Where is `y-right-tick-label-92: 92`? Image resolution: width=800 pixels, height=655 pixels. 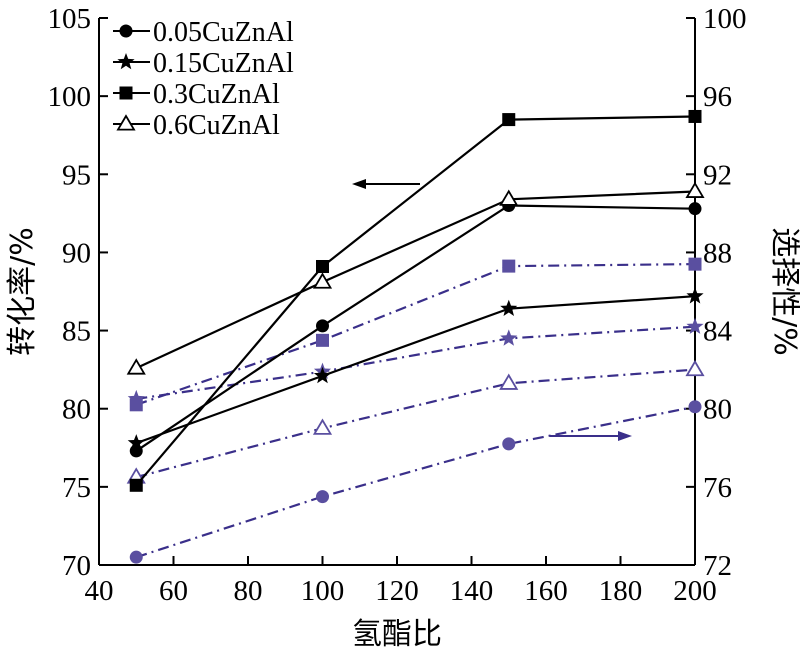 y-right-tick-label-92: 92 is located at coordinates (717, 175).